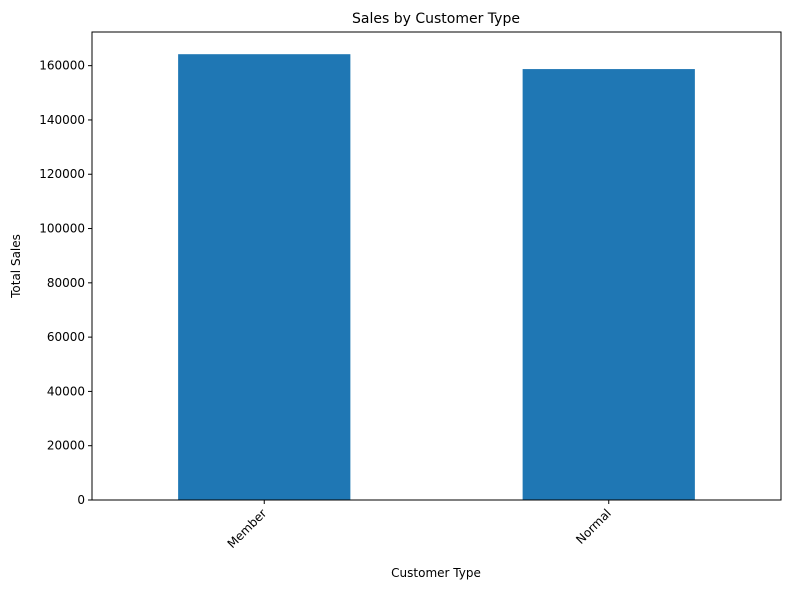 The width and height of the screenshot is (790, 590). Describe the element at coordinates (436, 19) in the screenshot. I see `chart-title: Sales by Customer Type` at that location.